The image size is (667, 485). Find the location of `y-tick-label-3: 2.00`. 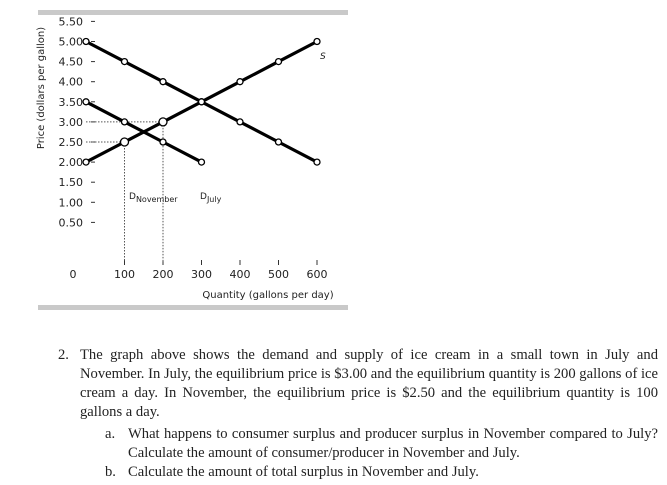

y-tick-label-3: 2.00 is located at coordinates (71, 162).